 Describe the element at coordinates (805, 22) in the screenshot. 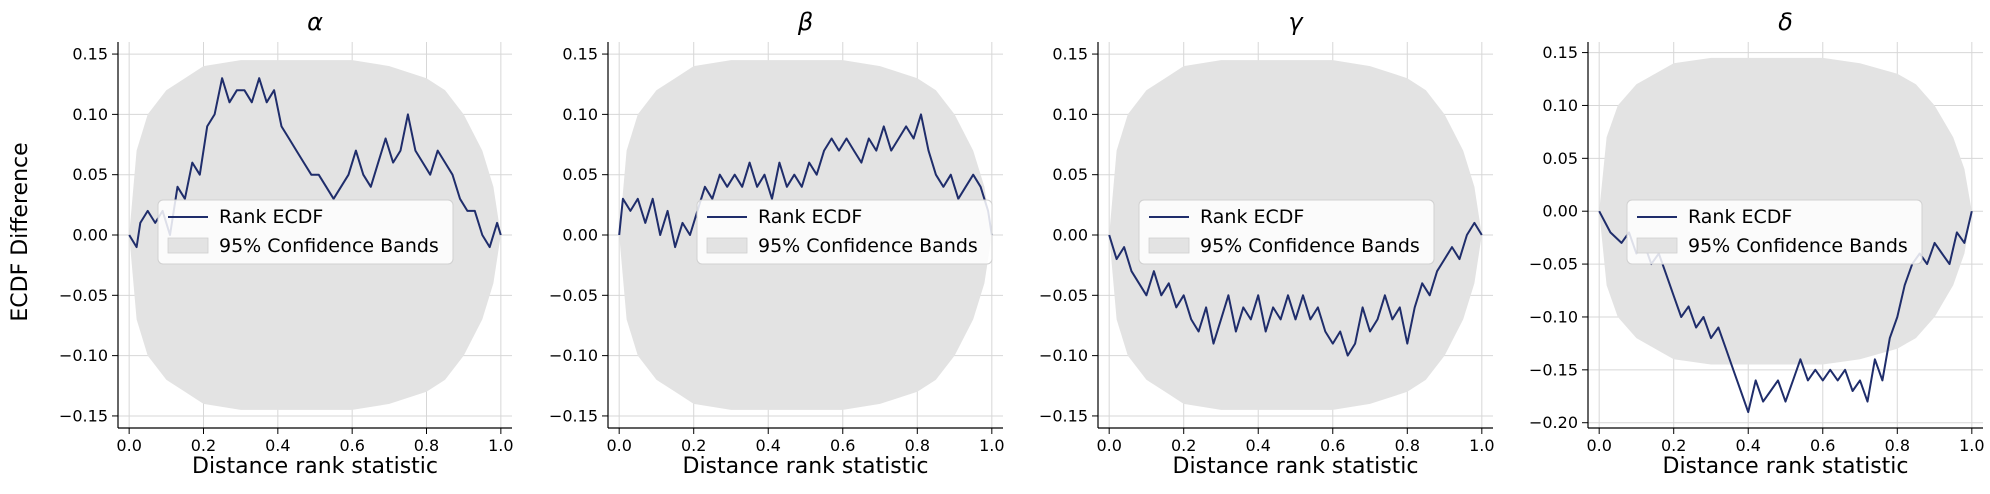

I see `subplot-title: β` at that location.